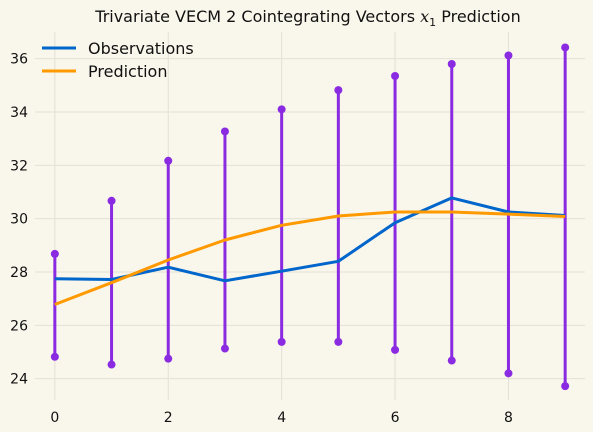 The height and width of the screenshot is (432, 593). I want to click on title-prefix: Trivariate VECM 2 Cointegrating Vectors, so click(257, 16).